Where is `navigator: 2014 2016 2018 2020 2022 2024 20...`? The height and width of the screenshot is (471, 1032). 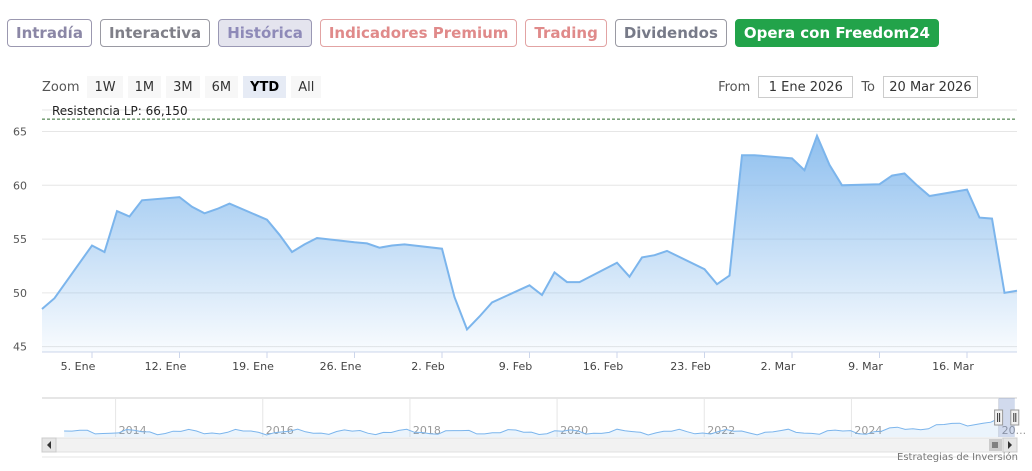
navigator: 2014 2016 2018 2020 2022 2024 20... is located at coordinates (534, 427).